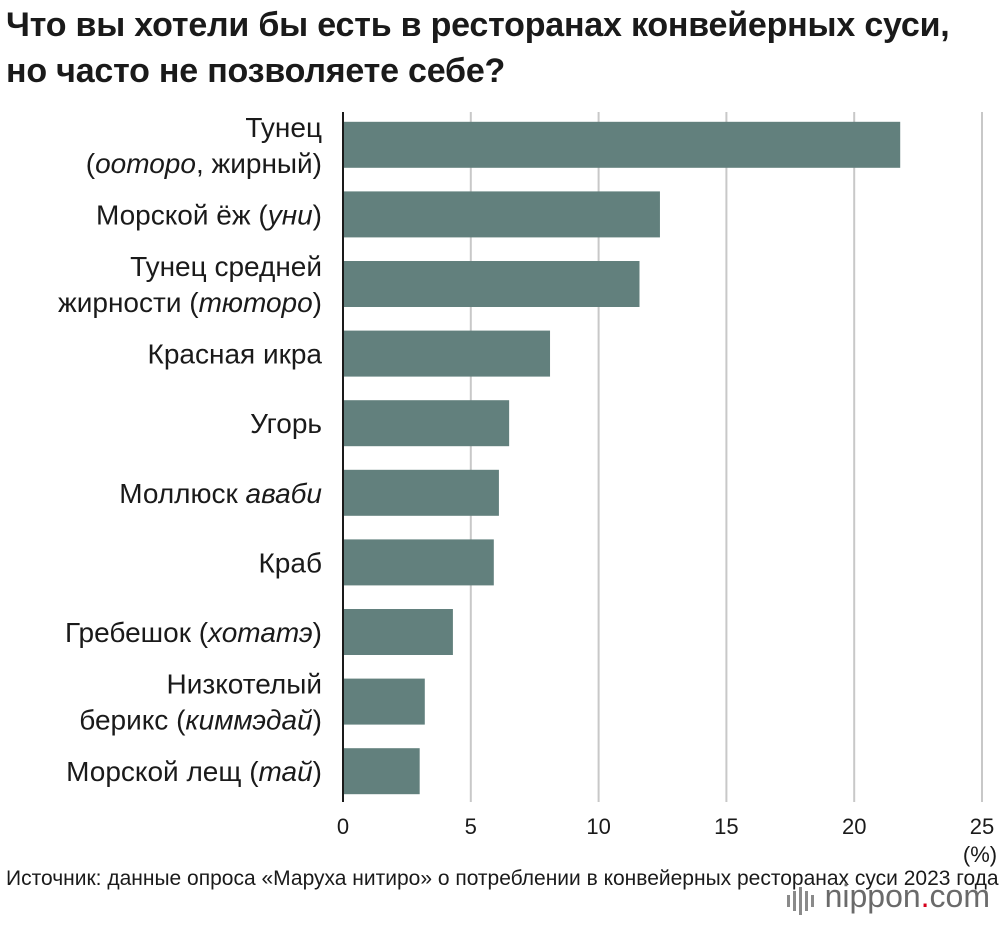 This screenshot has height=950, width=1000. Describe the element at coordinates (137, 632) in the screenshot. I see `category-label-part: Гребешок (` at that location.